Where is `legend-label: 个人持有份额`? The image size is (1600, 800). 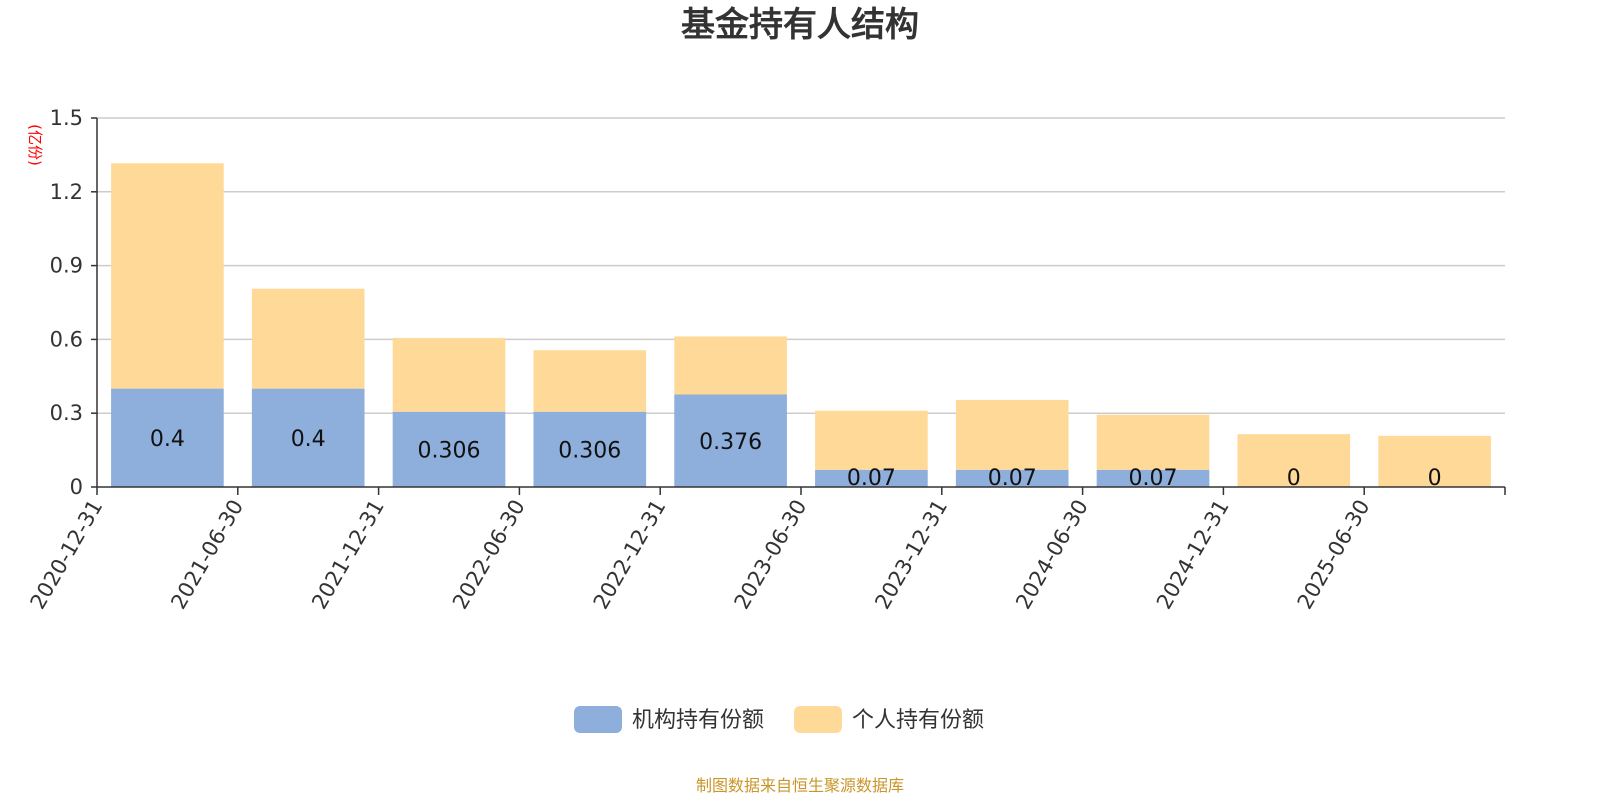
legend-label: 个人持有份额 is located at coordinates (918, 720).